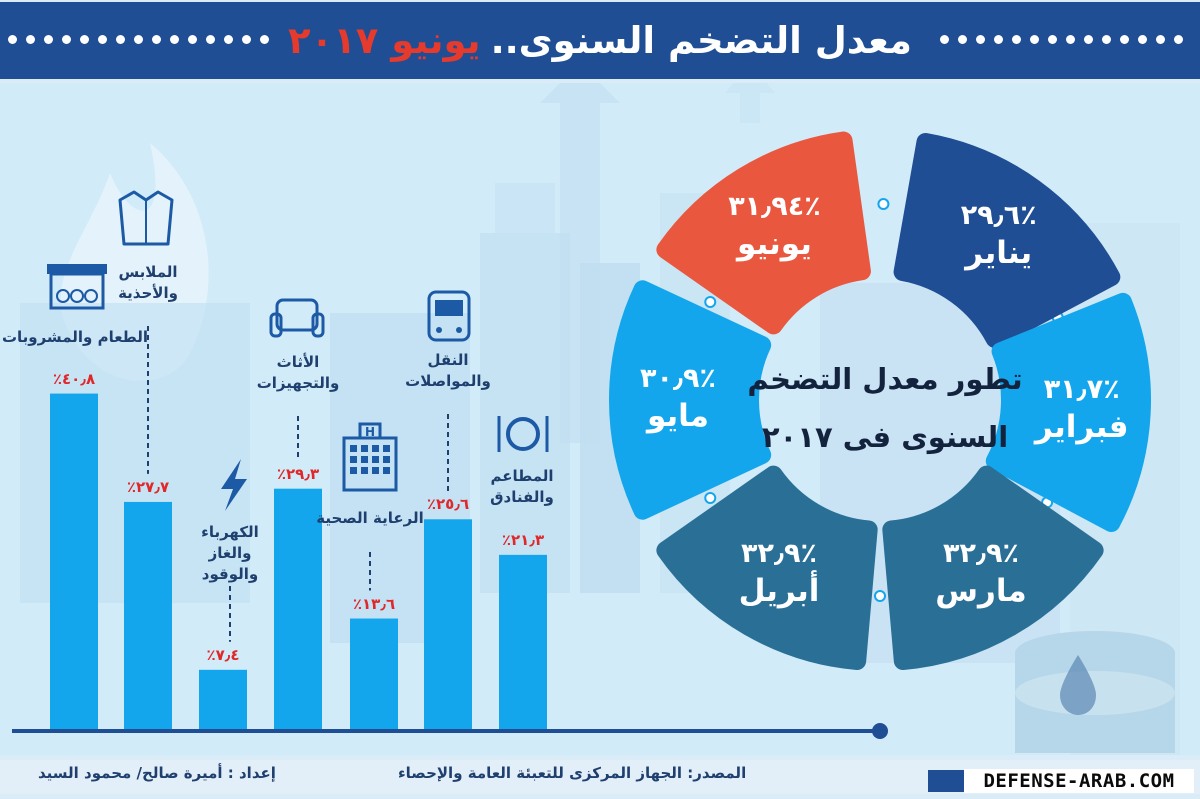  What do you see at coordinates (880, 731) in the screenshot?
I see `x-axis-end-dot` at bounding box center [880, 731].